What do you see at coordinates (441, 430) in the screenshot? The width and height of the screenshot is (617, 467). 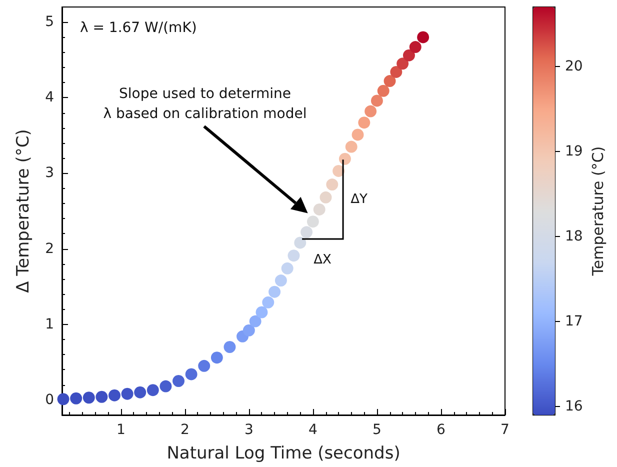 I see `x-tick-label: 6` at bounding box center [441, 430].